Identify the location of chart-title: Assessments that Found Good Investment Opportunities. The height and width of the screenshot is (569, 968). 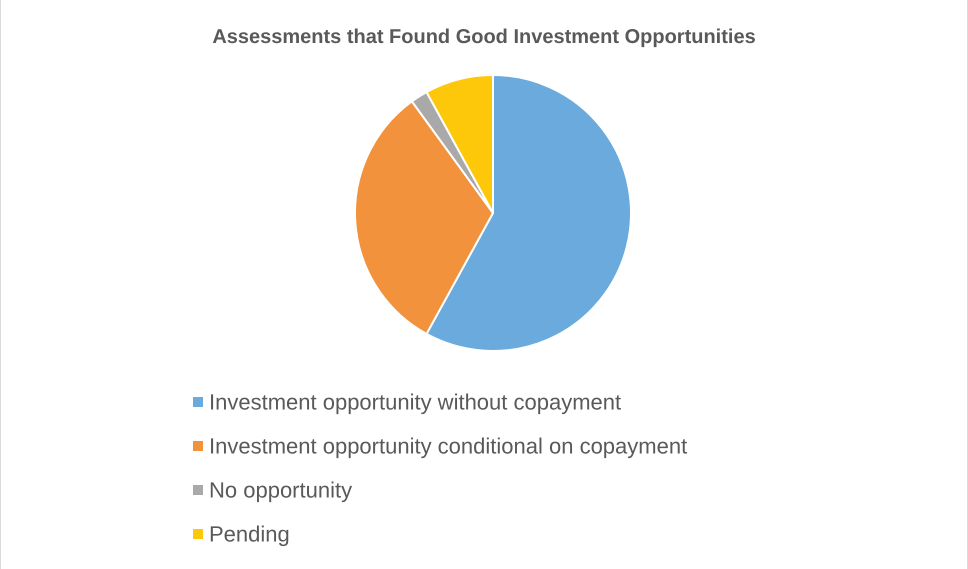
(484, 37).